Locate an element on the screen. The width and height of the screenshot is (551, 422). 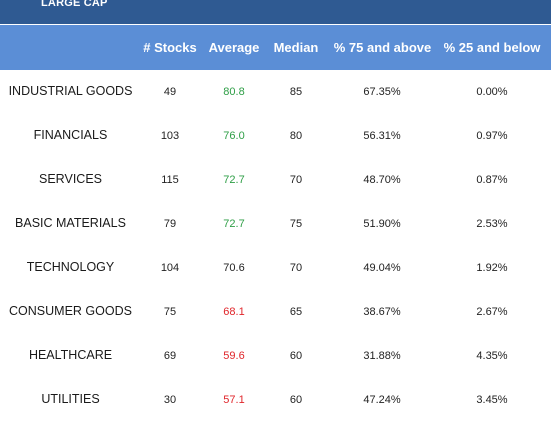
cell-sector: UTILITIES is located at coordinates (70, 399).